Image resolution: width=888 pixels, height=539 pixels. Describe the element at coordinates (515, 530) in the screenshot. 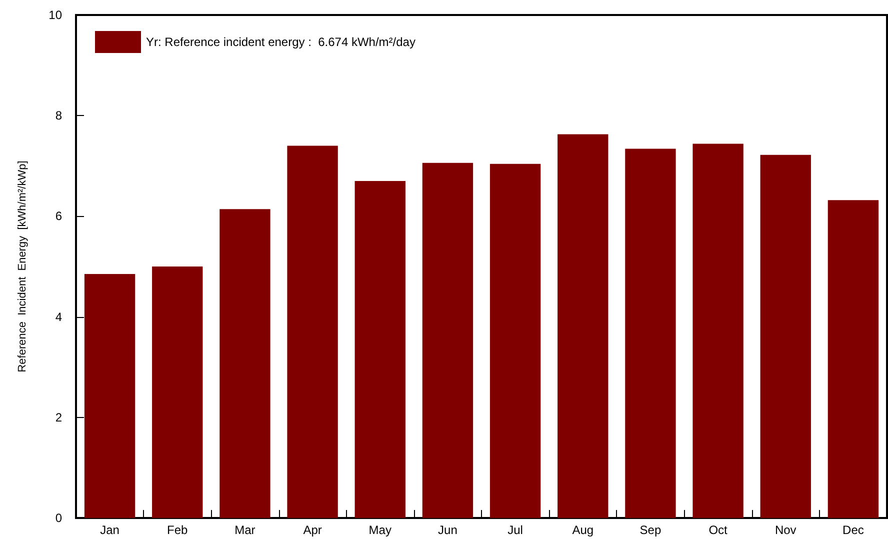

I see `x-tick-label: Jul` at that location.